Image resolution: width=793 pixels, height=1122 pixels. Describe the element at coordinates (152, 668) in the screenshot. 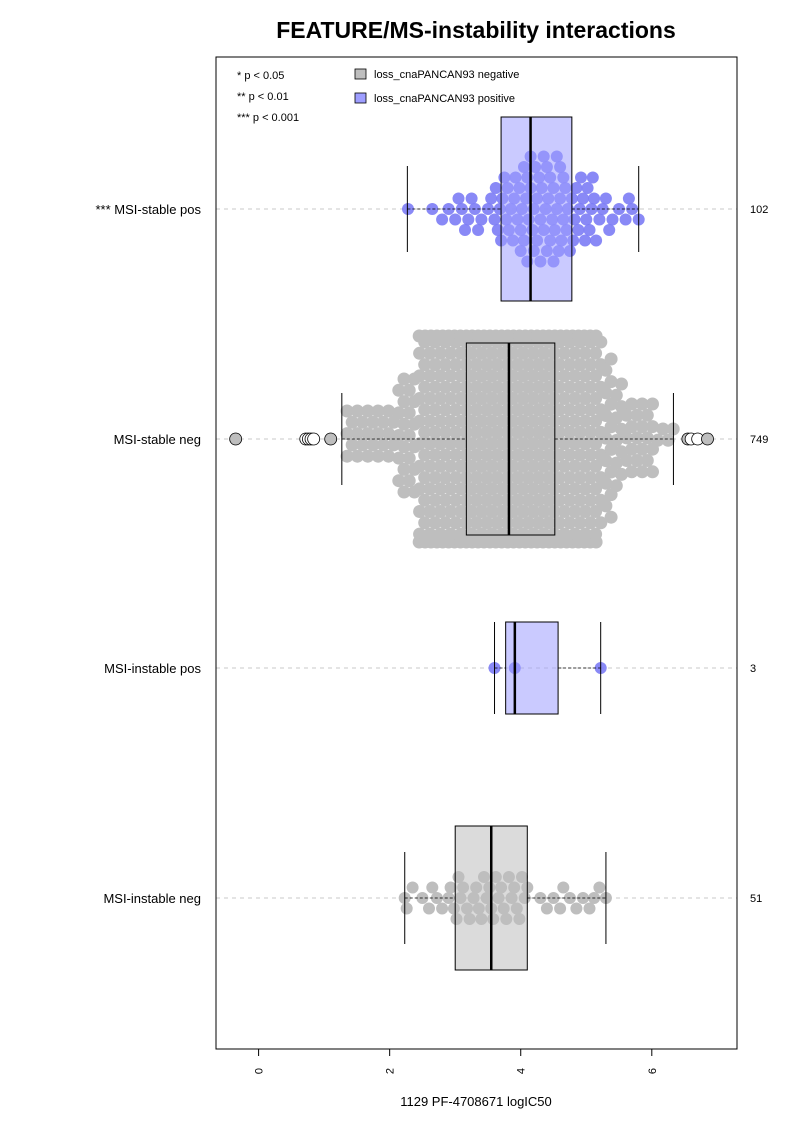

I see `group-label: MSI-instable pos` at that location.